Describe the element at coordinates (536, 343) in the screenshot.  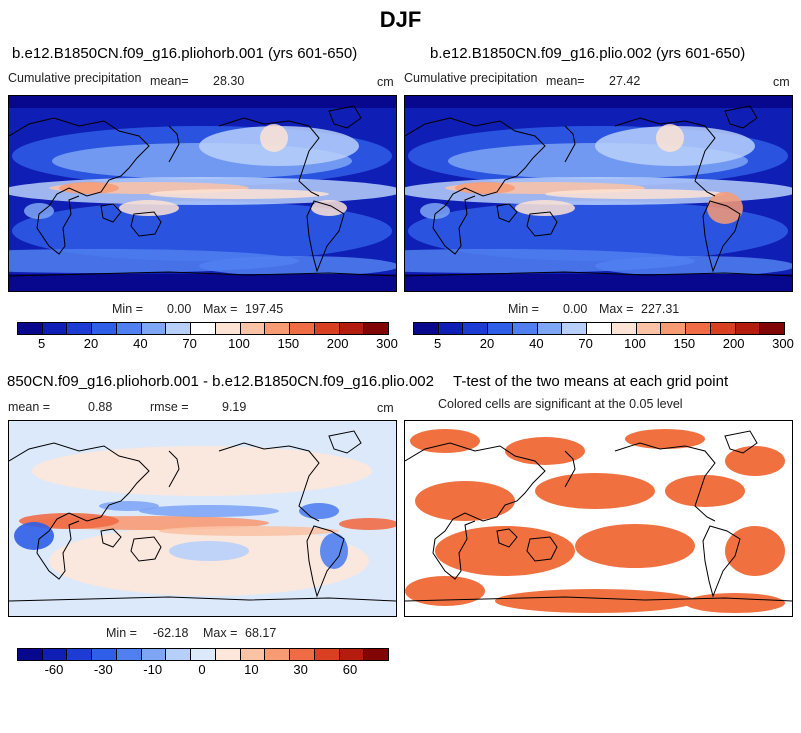
I see `colorbar-tick-label: 40` at that location.